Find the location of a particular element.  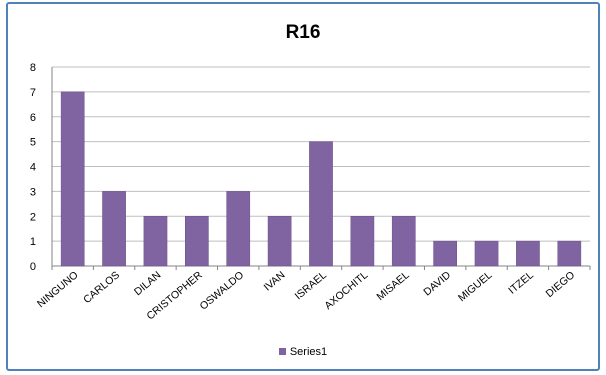

y-tick-label: 2 is located at coordinates (33, 217).